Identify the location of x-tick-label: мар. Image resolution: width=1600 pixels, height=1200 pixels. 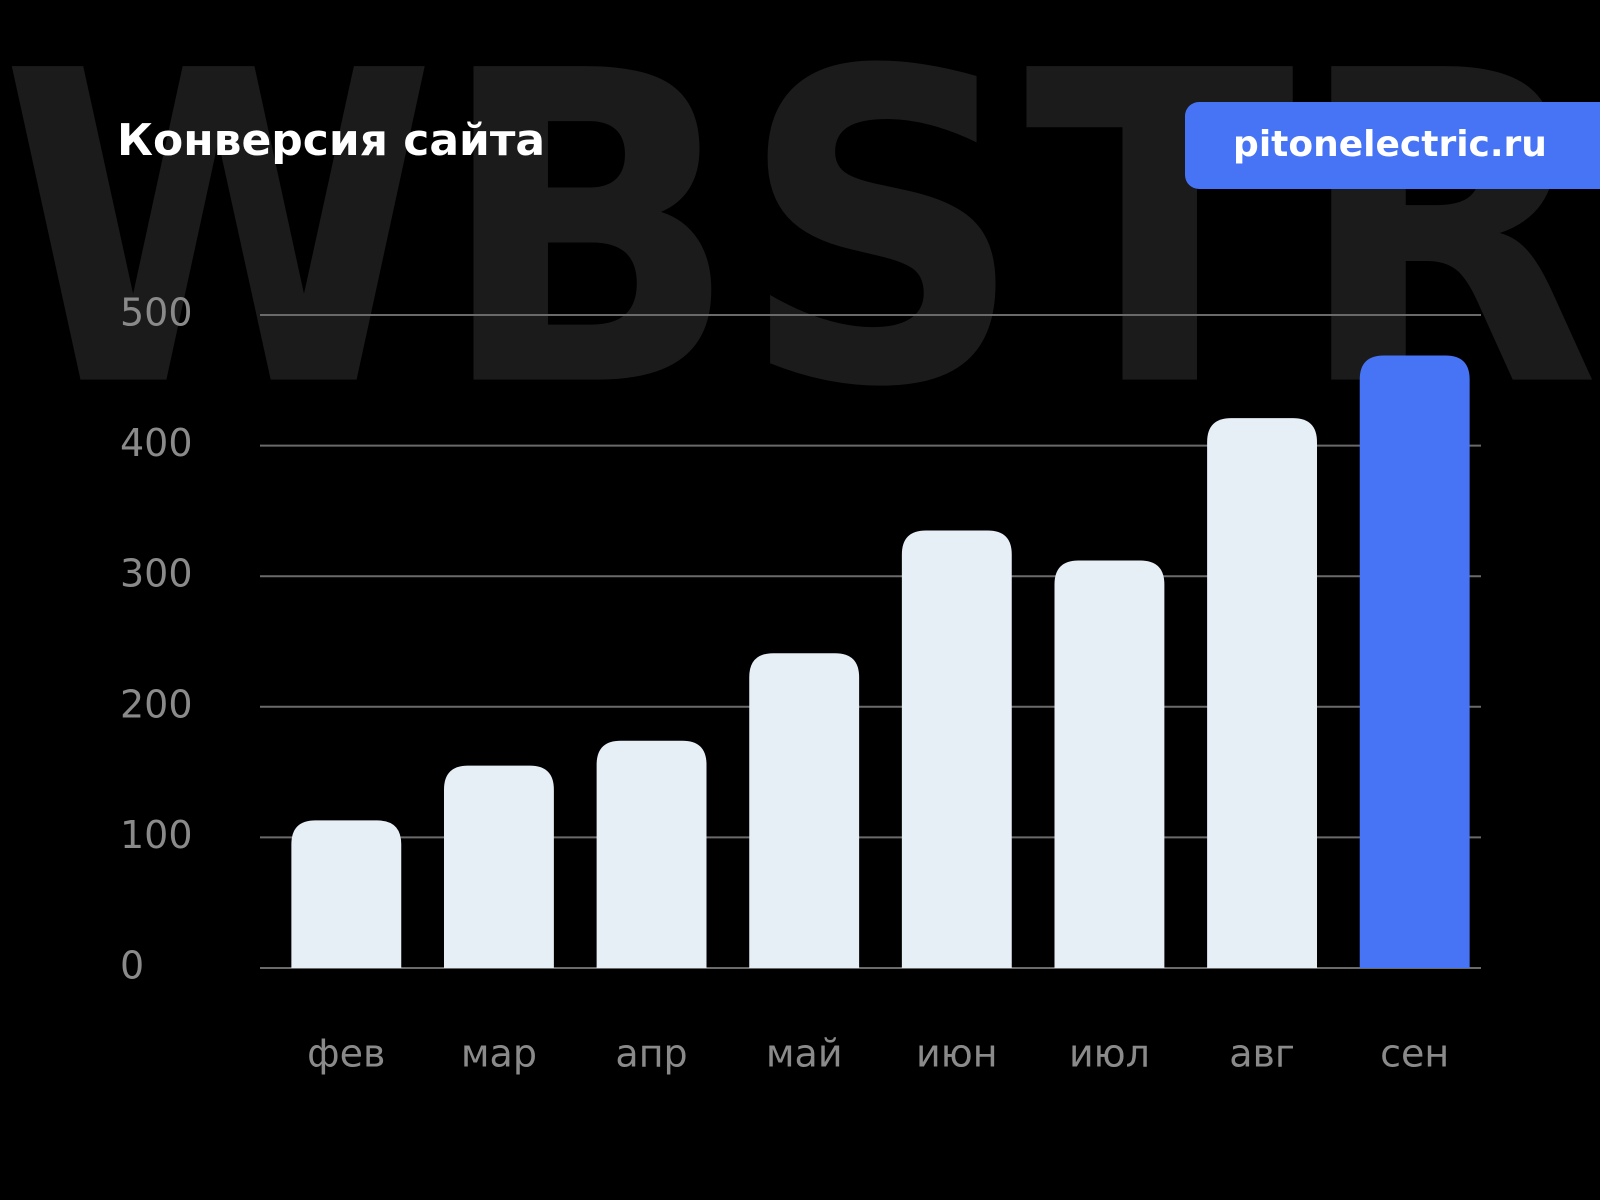
(499, 1054).